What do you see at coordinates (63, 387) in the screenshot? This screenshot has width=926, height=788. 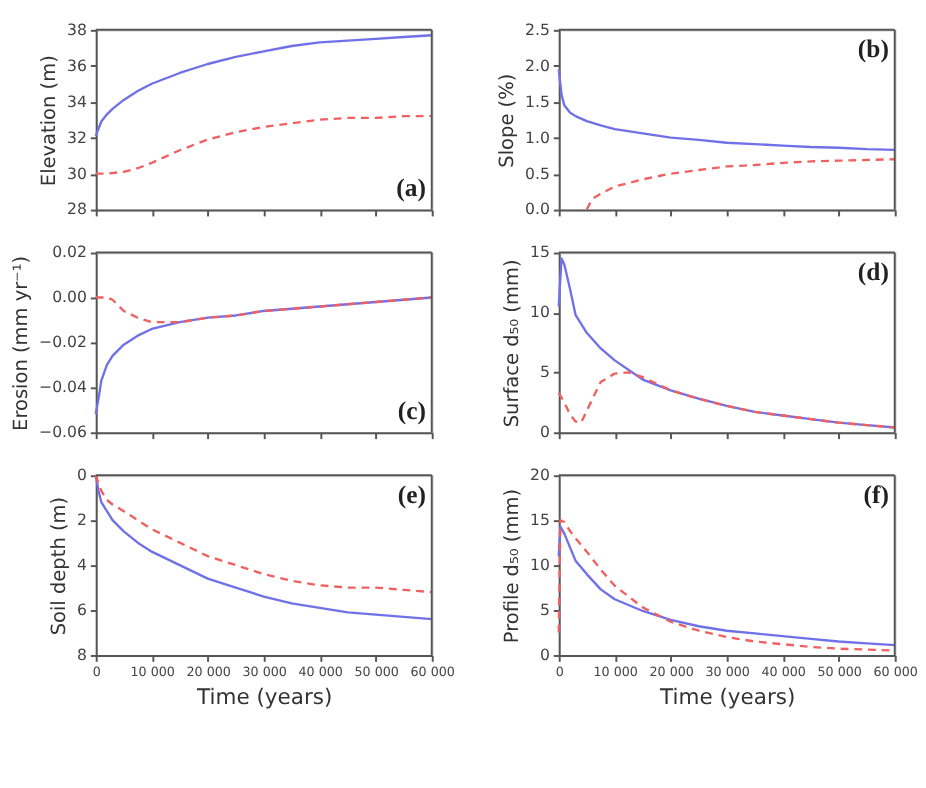 I see `y-tick-label: −0.04` at bounding box center [63, 387].